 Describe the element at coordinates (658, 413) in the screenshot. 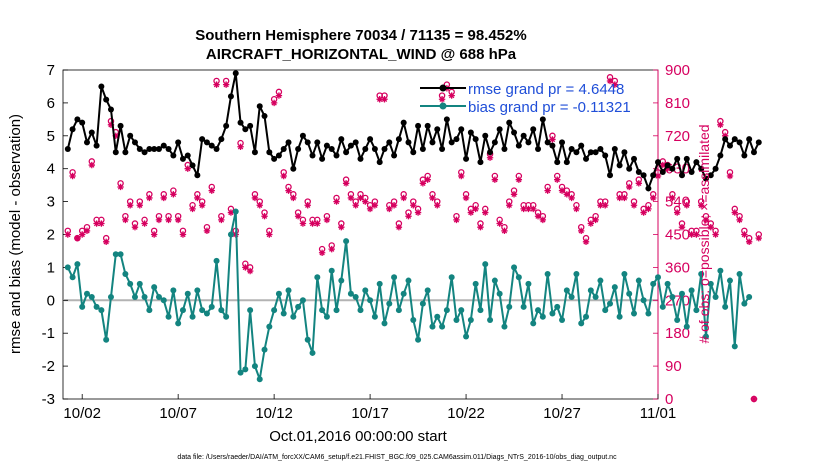

I see `x-tick-label: 11/01` at that location.